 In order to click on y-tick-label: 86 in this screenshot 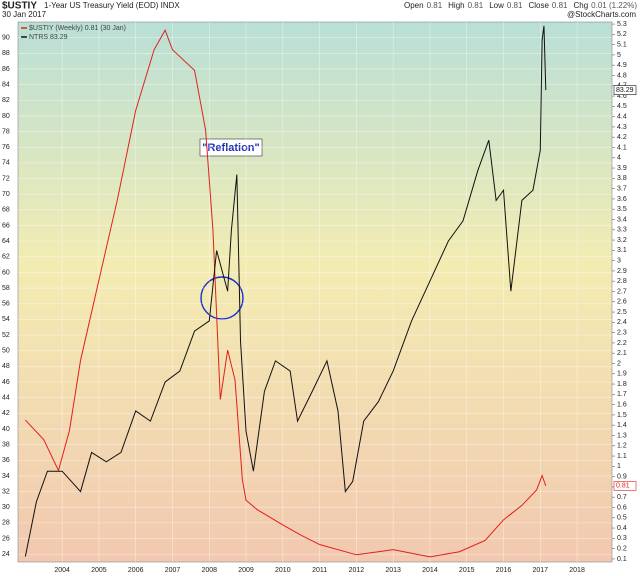, I will do `click(6, 69)`.